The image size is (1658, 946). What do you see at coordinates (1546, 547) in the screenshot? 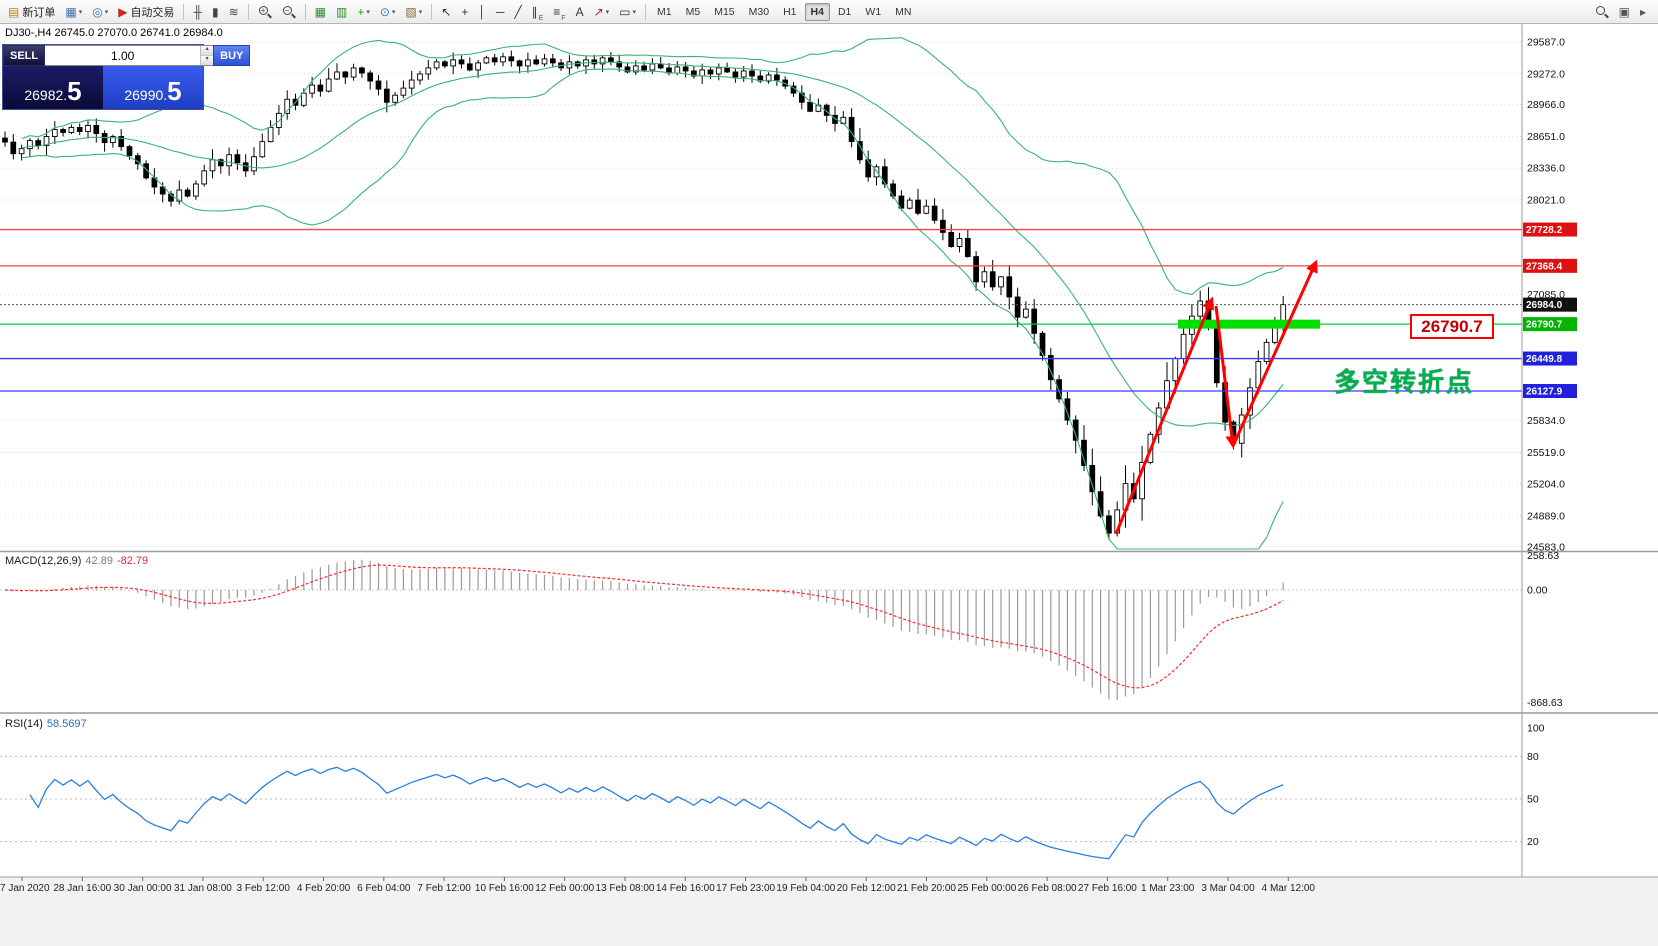
I see `svg-text: 24583.0` at bounding box center [1546, 547].